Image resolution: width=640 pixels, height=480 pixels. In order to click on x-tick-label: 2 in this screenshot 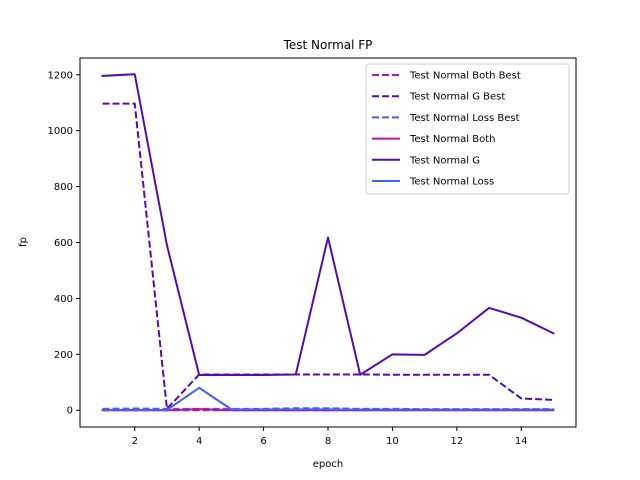, I will do `click(135, 441)`.